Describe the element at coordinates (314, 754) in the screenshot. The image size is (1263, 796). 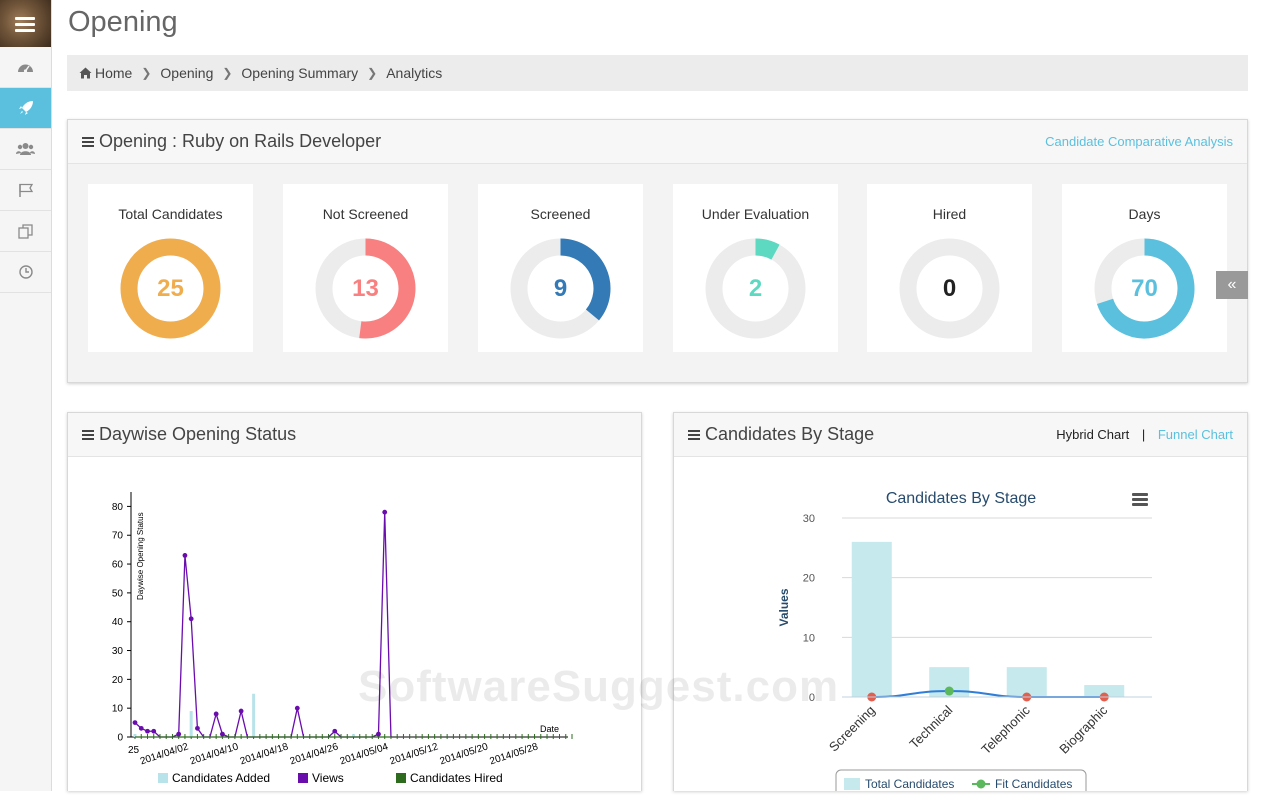
I see `x-tick-label: 2014/04/26` at that location.